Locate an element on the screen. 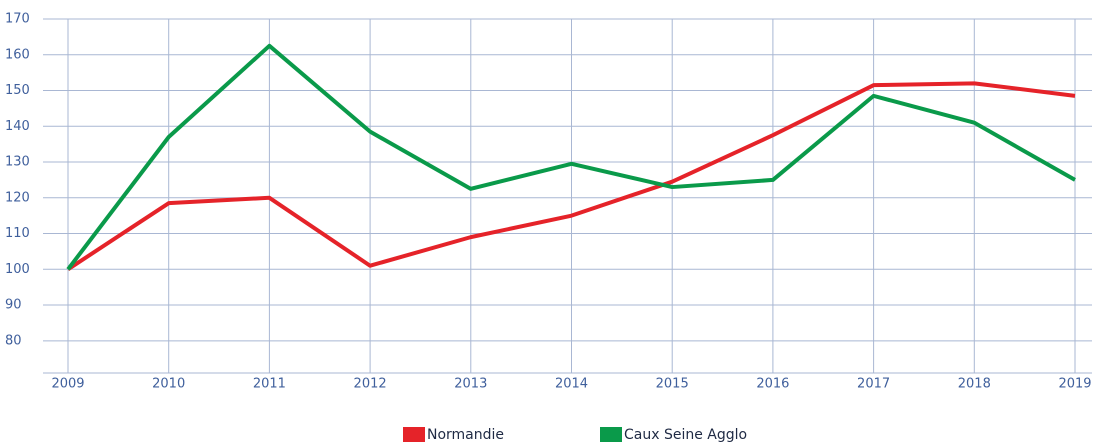  x-tick-label: 2011 is located at coordinates (269, 384).